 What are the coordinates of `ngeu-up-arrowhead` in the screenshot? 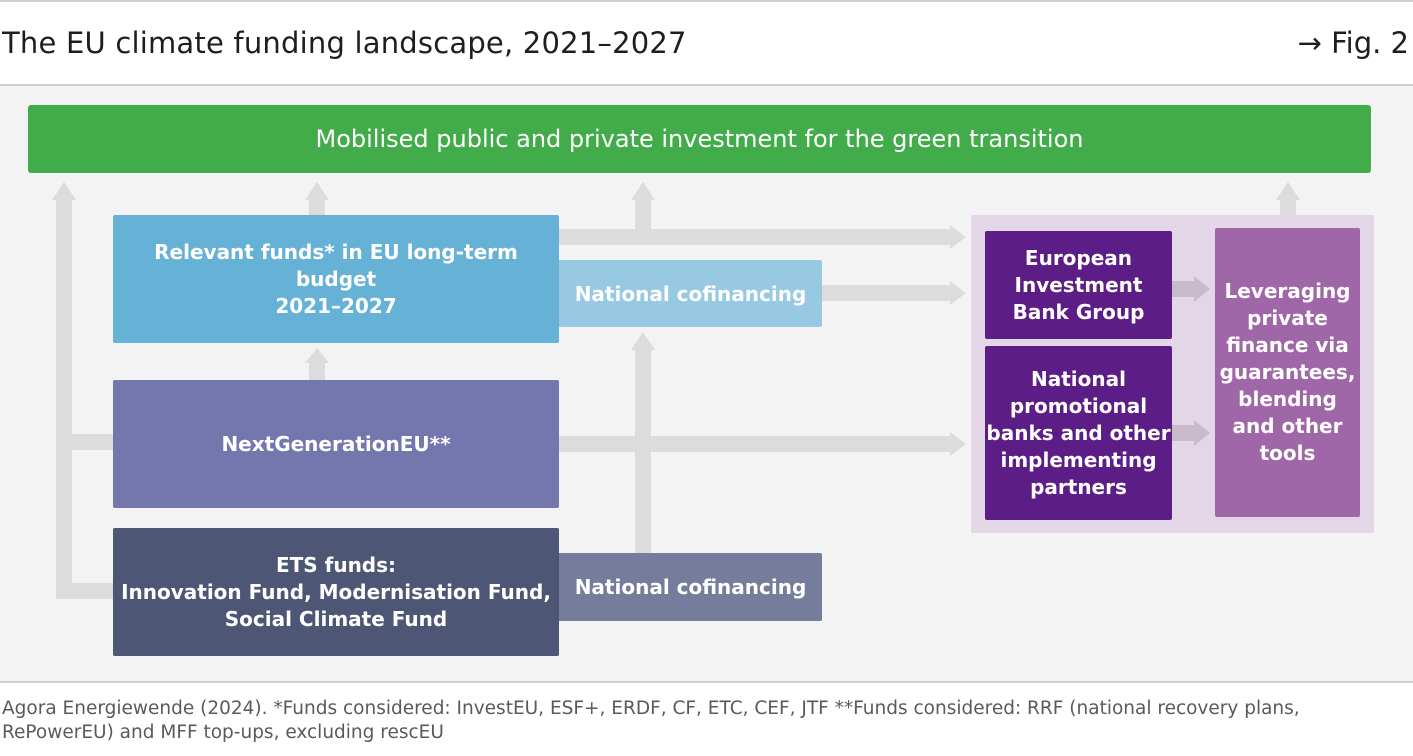 It's located at (317, 355).